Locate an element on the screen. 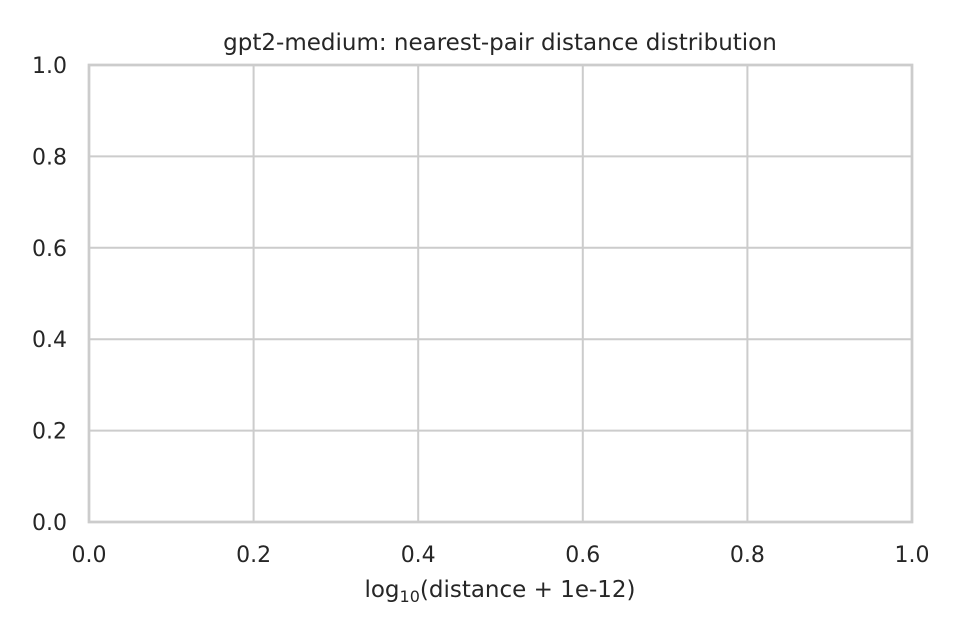  x-axis-label-suffix: (distance + 1e-12) is located at coordinates (528, 590).